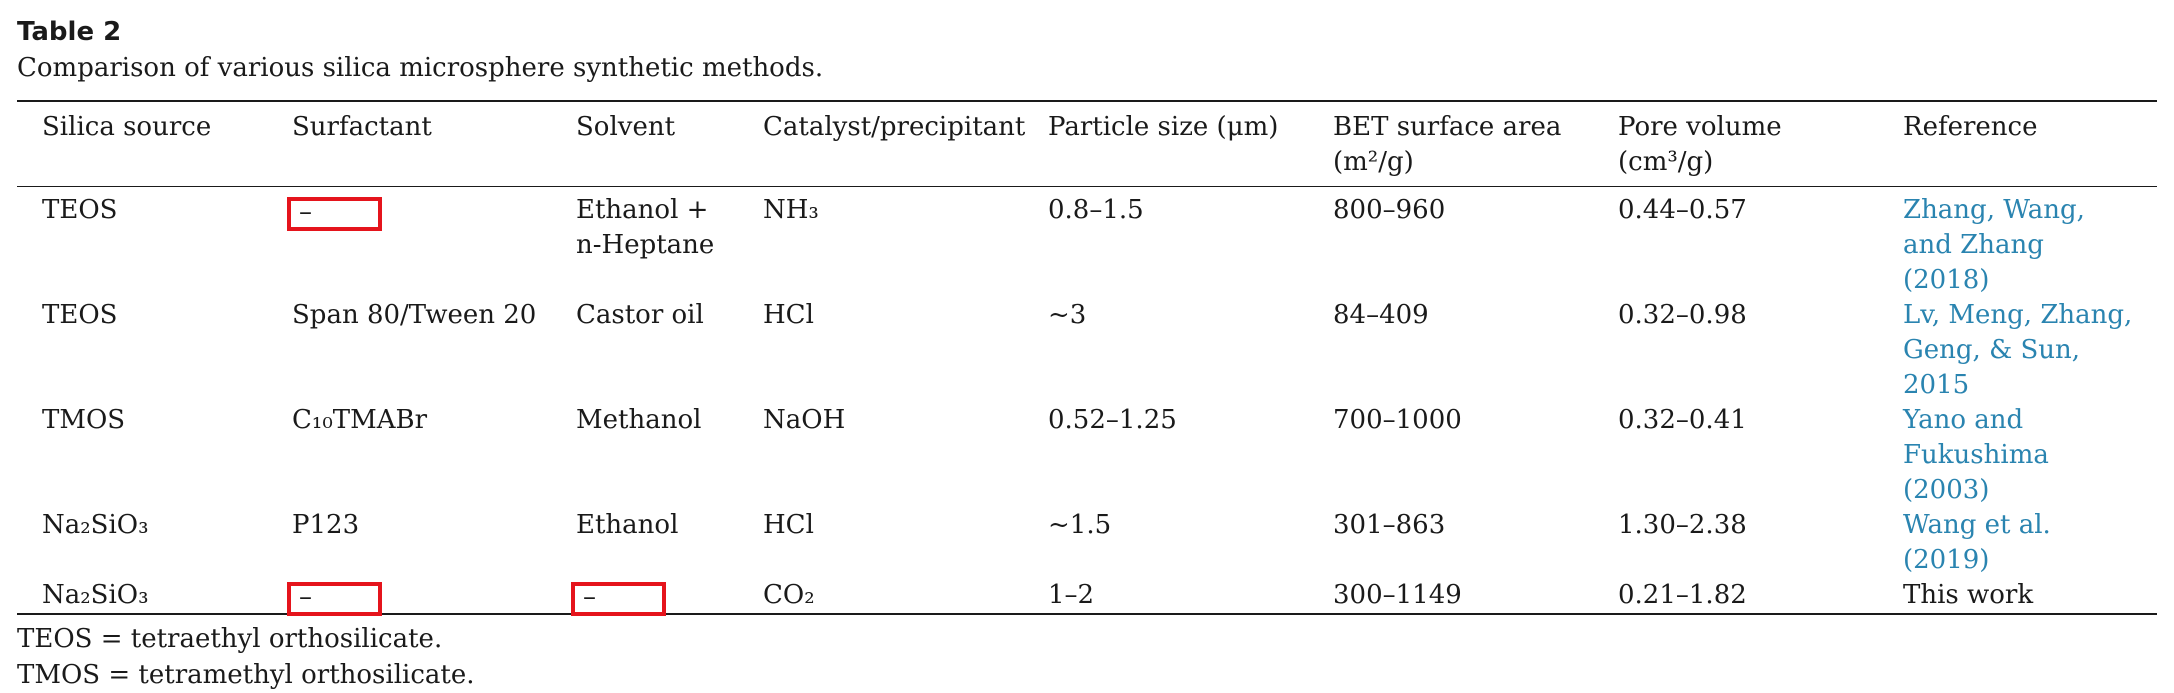  What do you see at coordinates (1994, 245) in the screenshot?
I see `reference-link: Zhang, Wang, and Zhang (2018)` at bounding box center [1994, 245].